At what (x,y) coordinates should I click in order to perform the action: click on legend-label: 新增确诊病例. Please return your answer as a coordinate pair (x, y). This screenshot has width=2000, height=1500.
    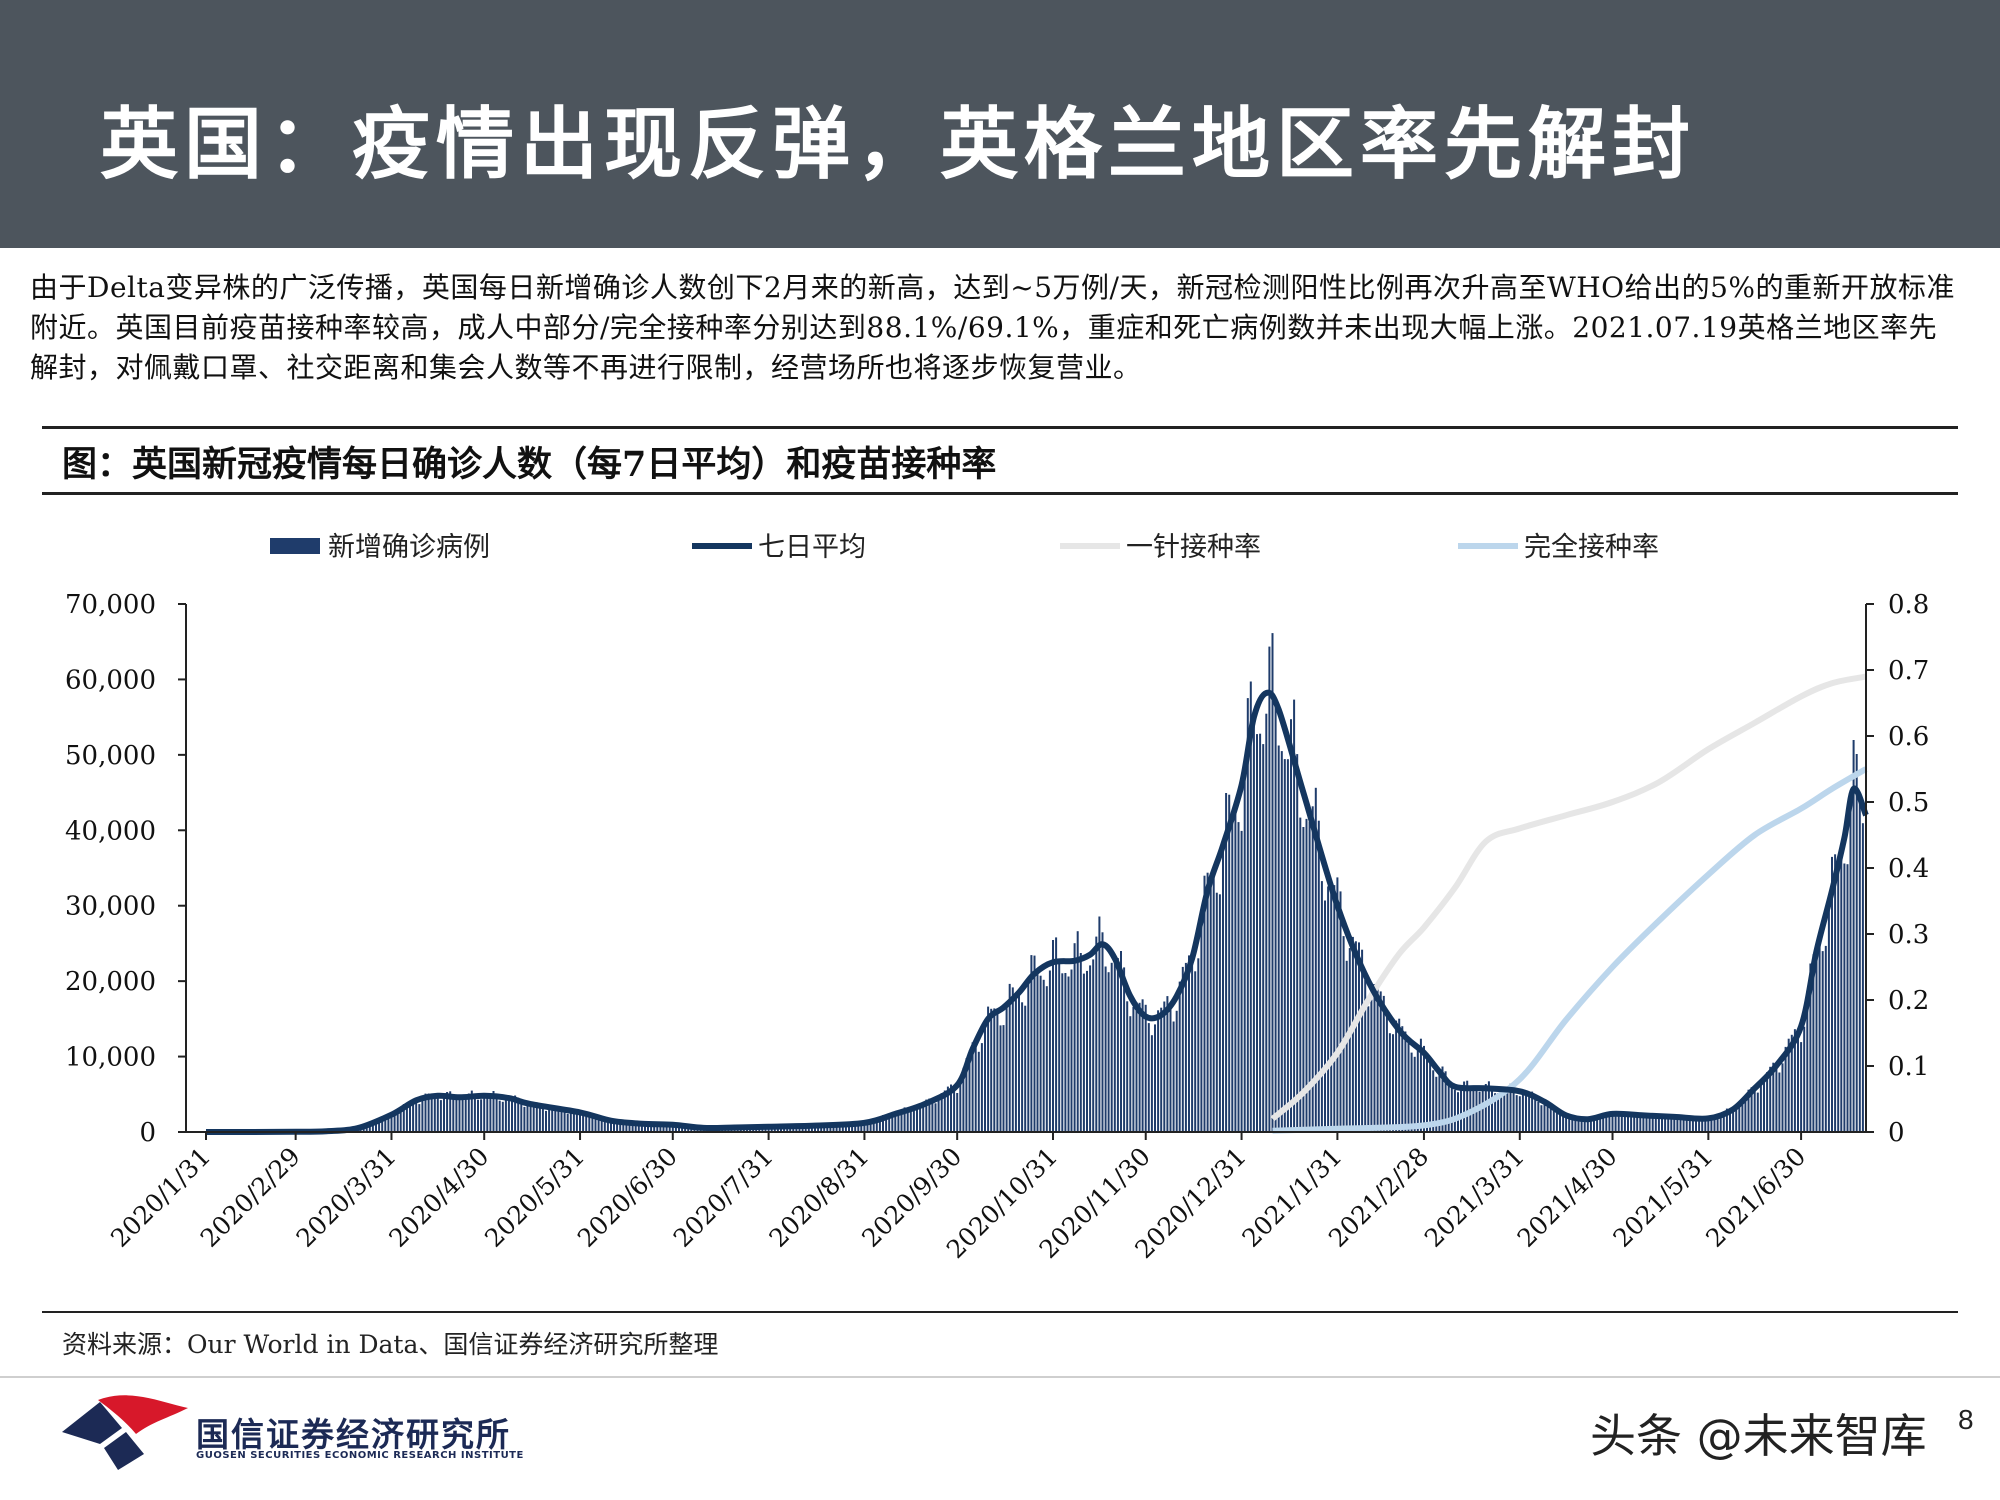
    Looking at the image, I should click on (409, 547).